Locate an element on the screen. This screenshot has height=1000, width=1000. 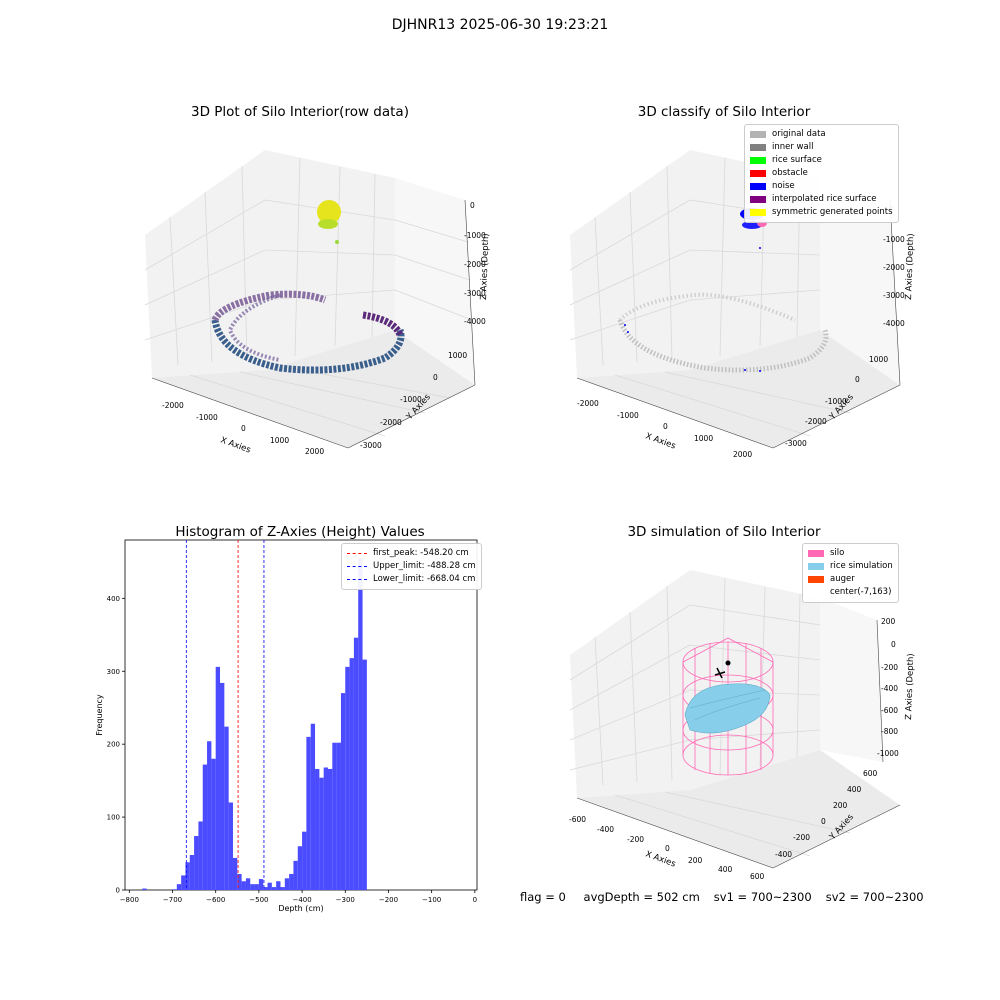
raw-x-ticks: -2000 -1000 0 1000 2000 is located at coordinates (243, 428).